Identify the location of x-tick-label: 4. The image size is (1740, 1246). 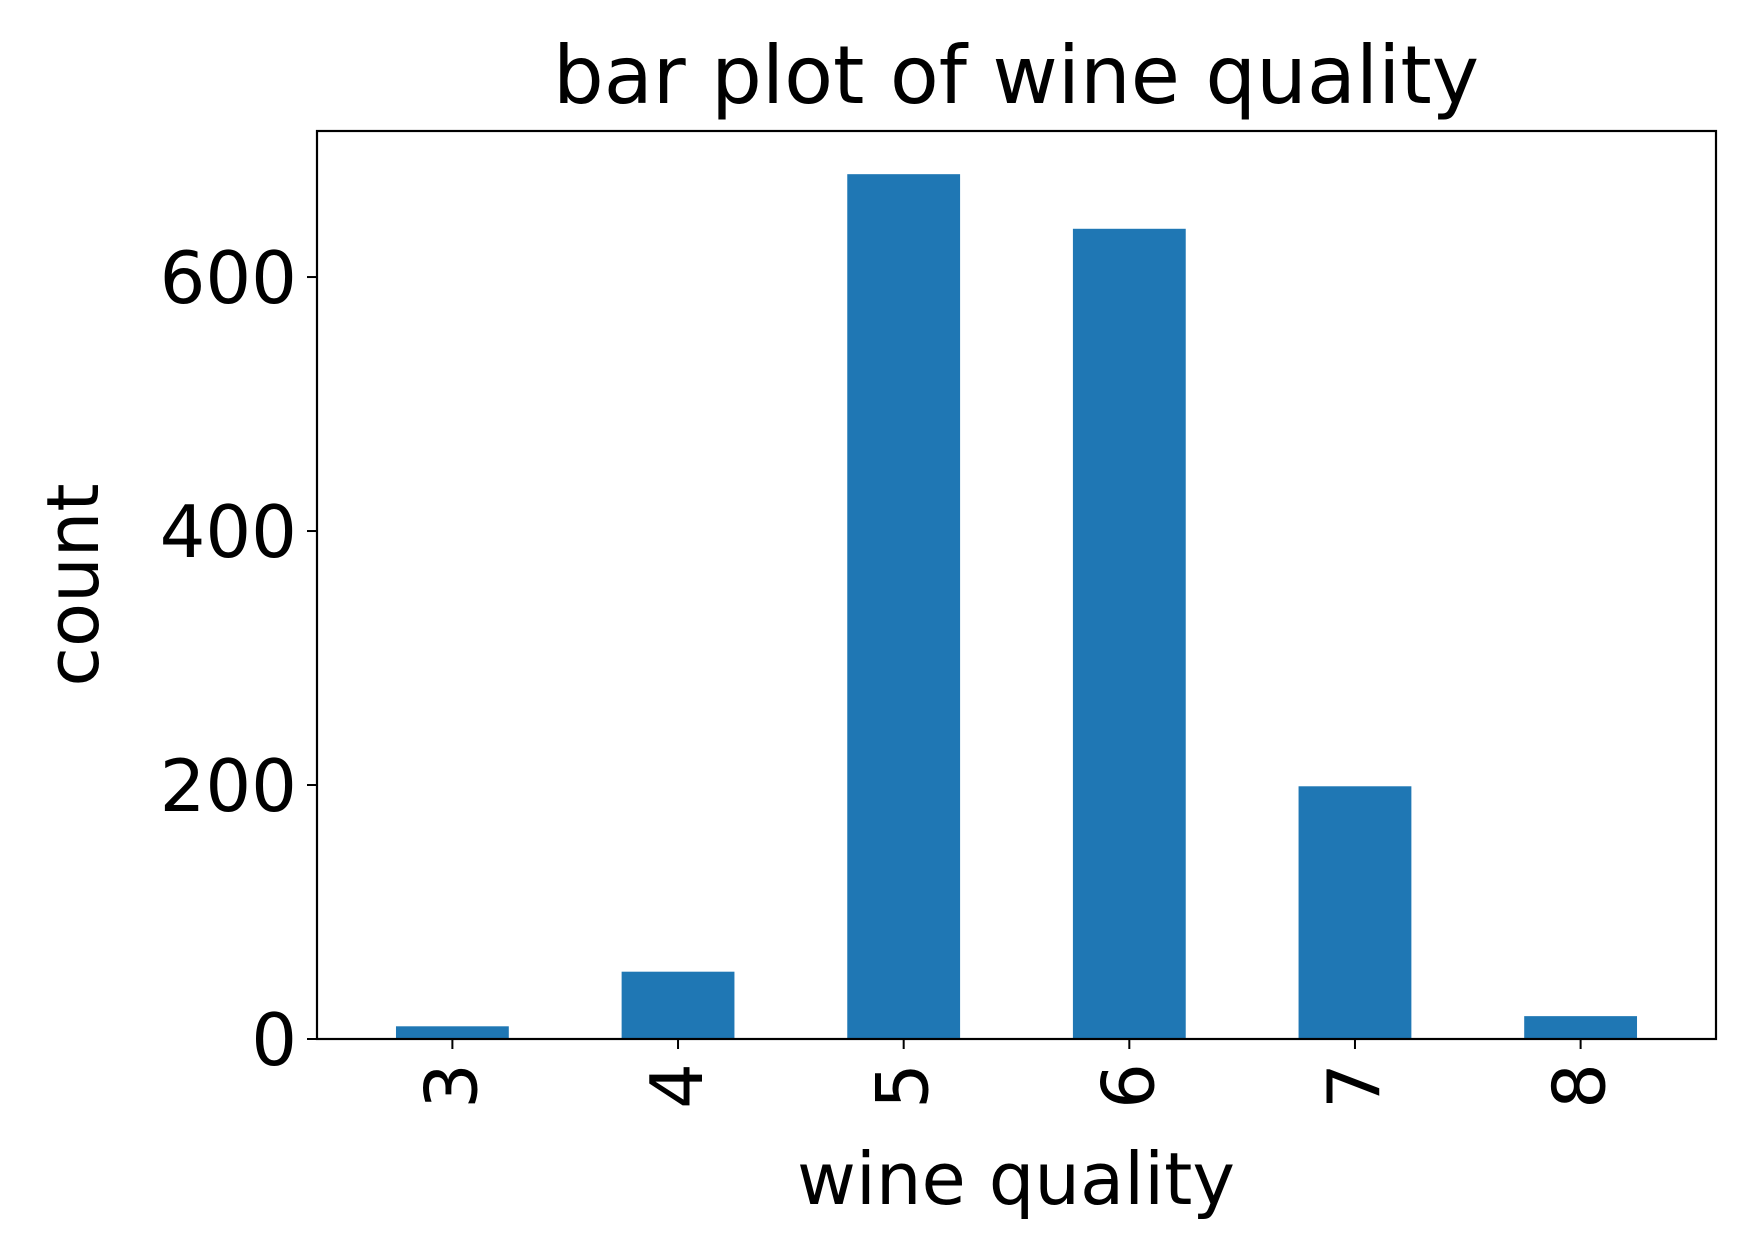
(677, 1086).